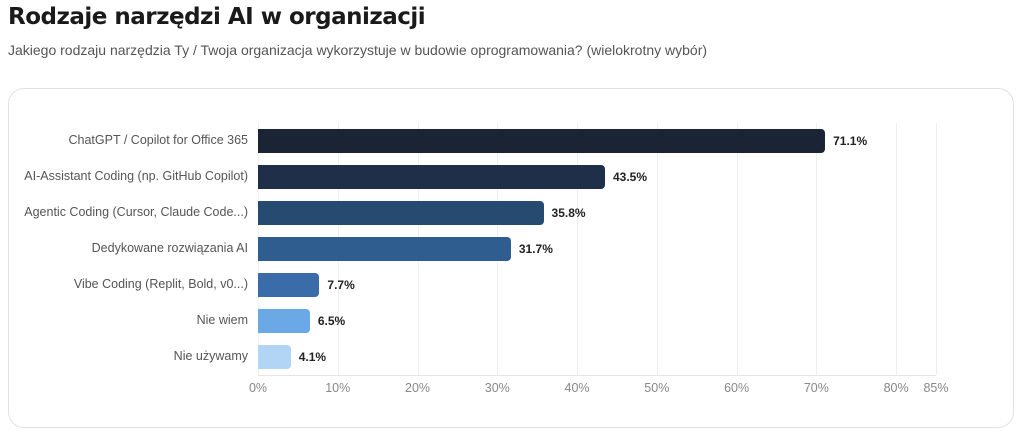  What do you see at coordinates (160, 284) in the screenshot?
I see `category-label: Vibe Coding (Replit, Bold, v0...)` at bounding box center [160, 284].